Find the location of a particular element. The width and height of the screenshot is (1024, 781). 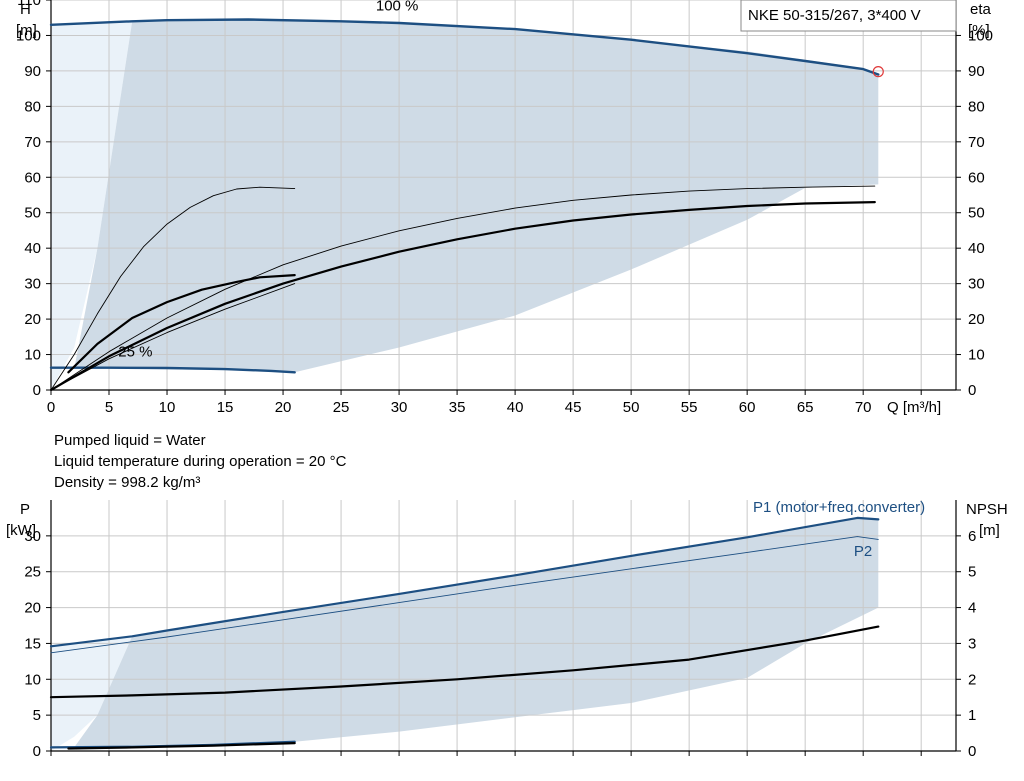

head-eta-x-tick-label: 0 is located at coordinates (51, 407).